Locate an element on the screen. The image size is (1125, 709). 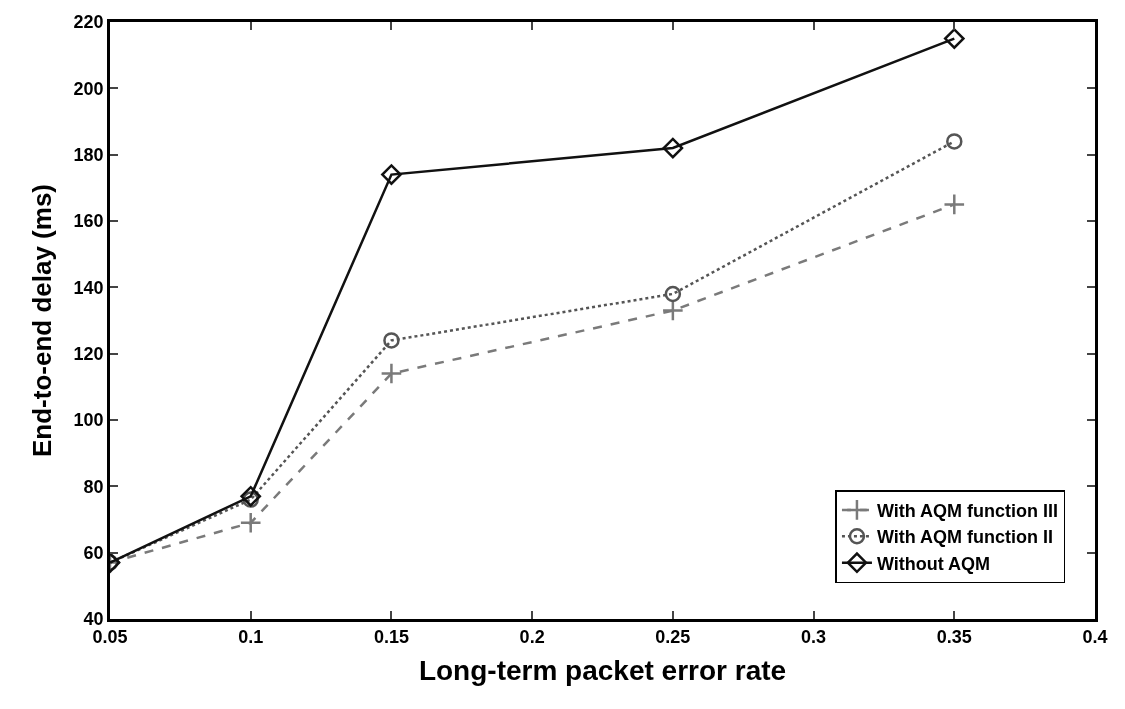
y-tick-label: 140 is located at coordinates (88, 287).